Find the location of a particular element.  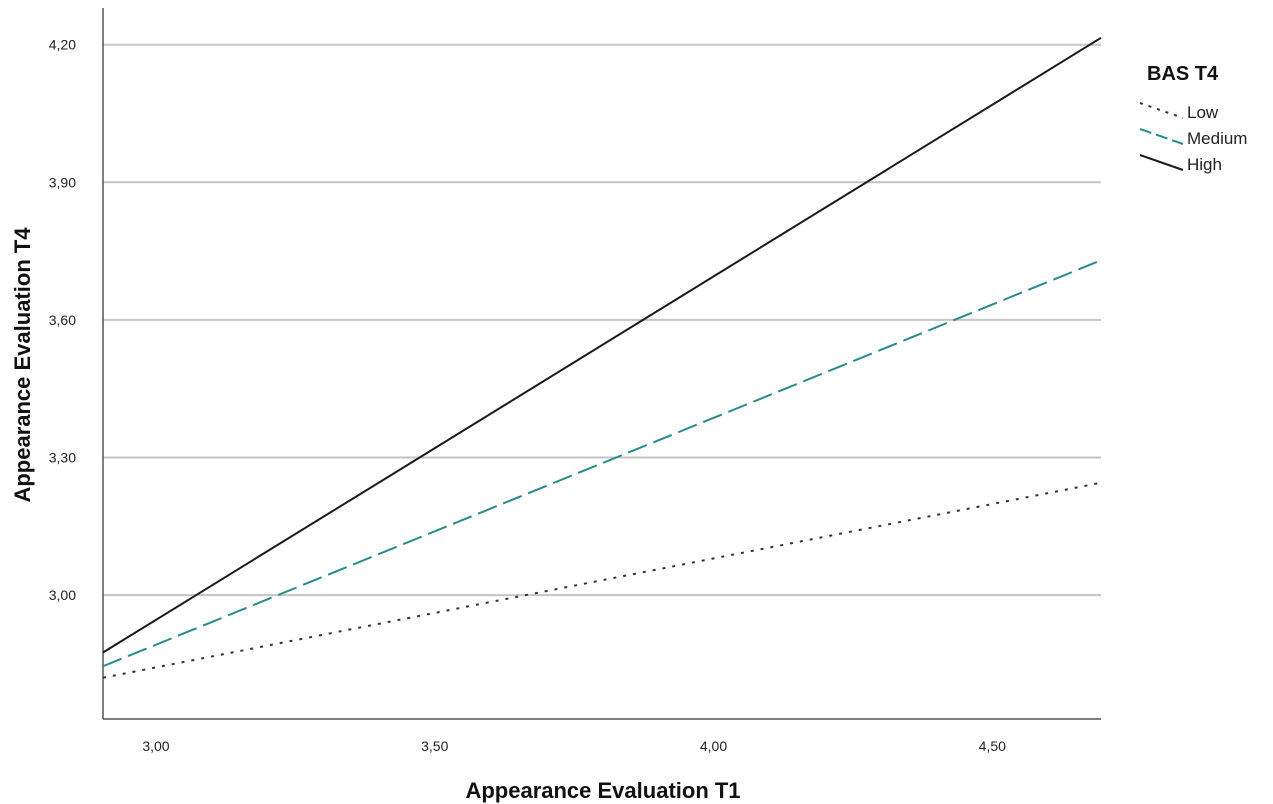

y-tick-label: 3,00 is located at coordinates (62, 595).